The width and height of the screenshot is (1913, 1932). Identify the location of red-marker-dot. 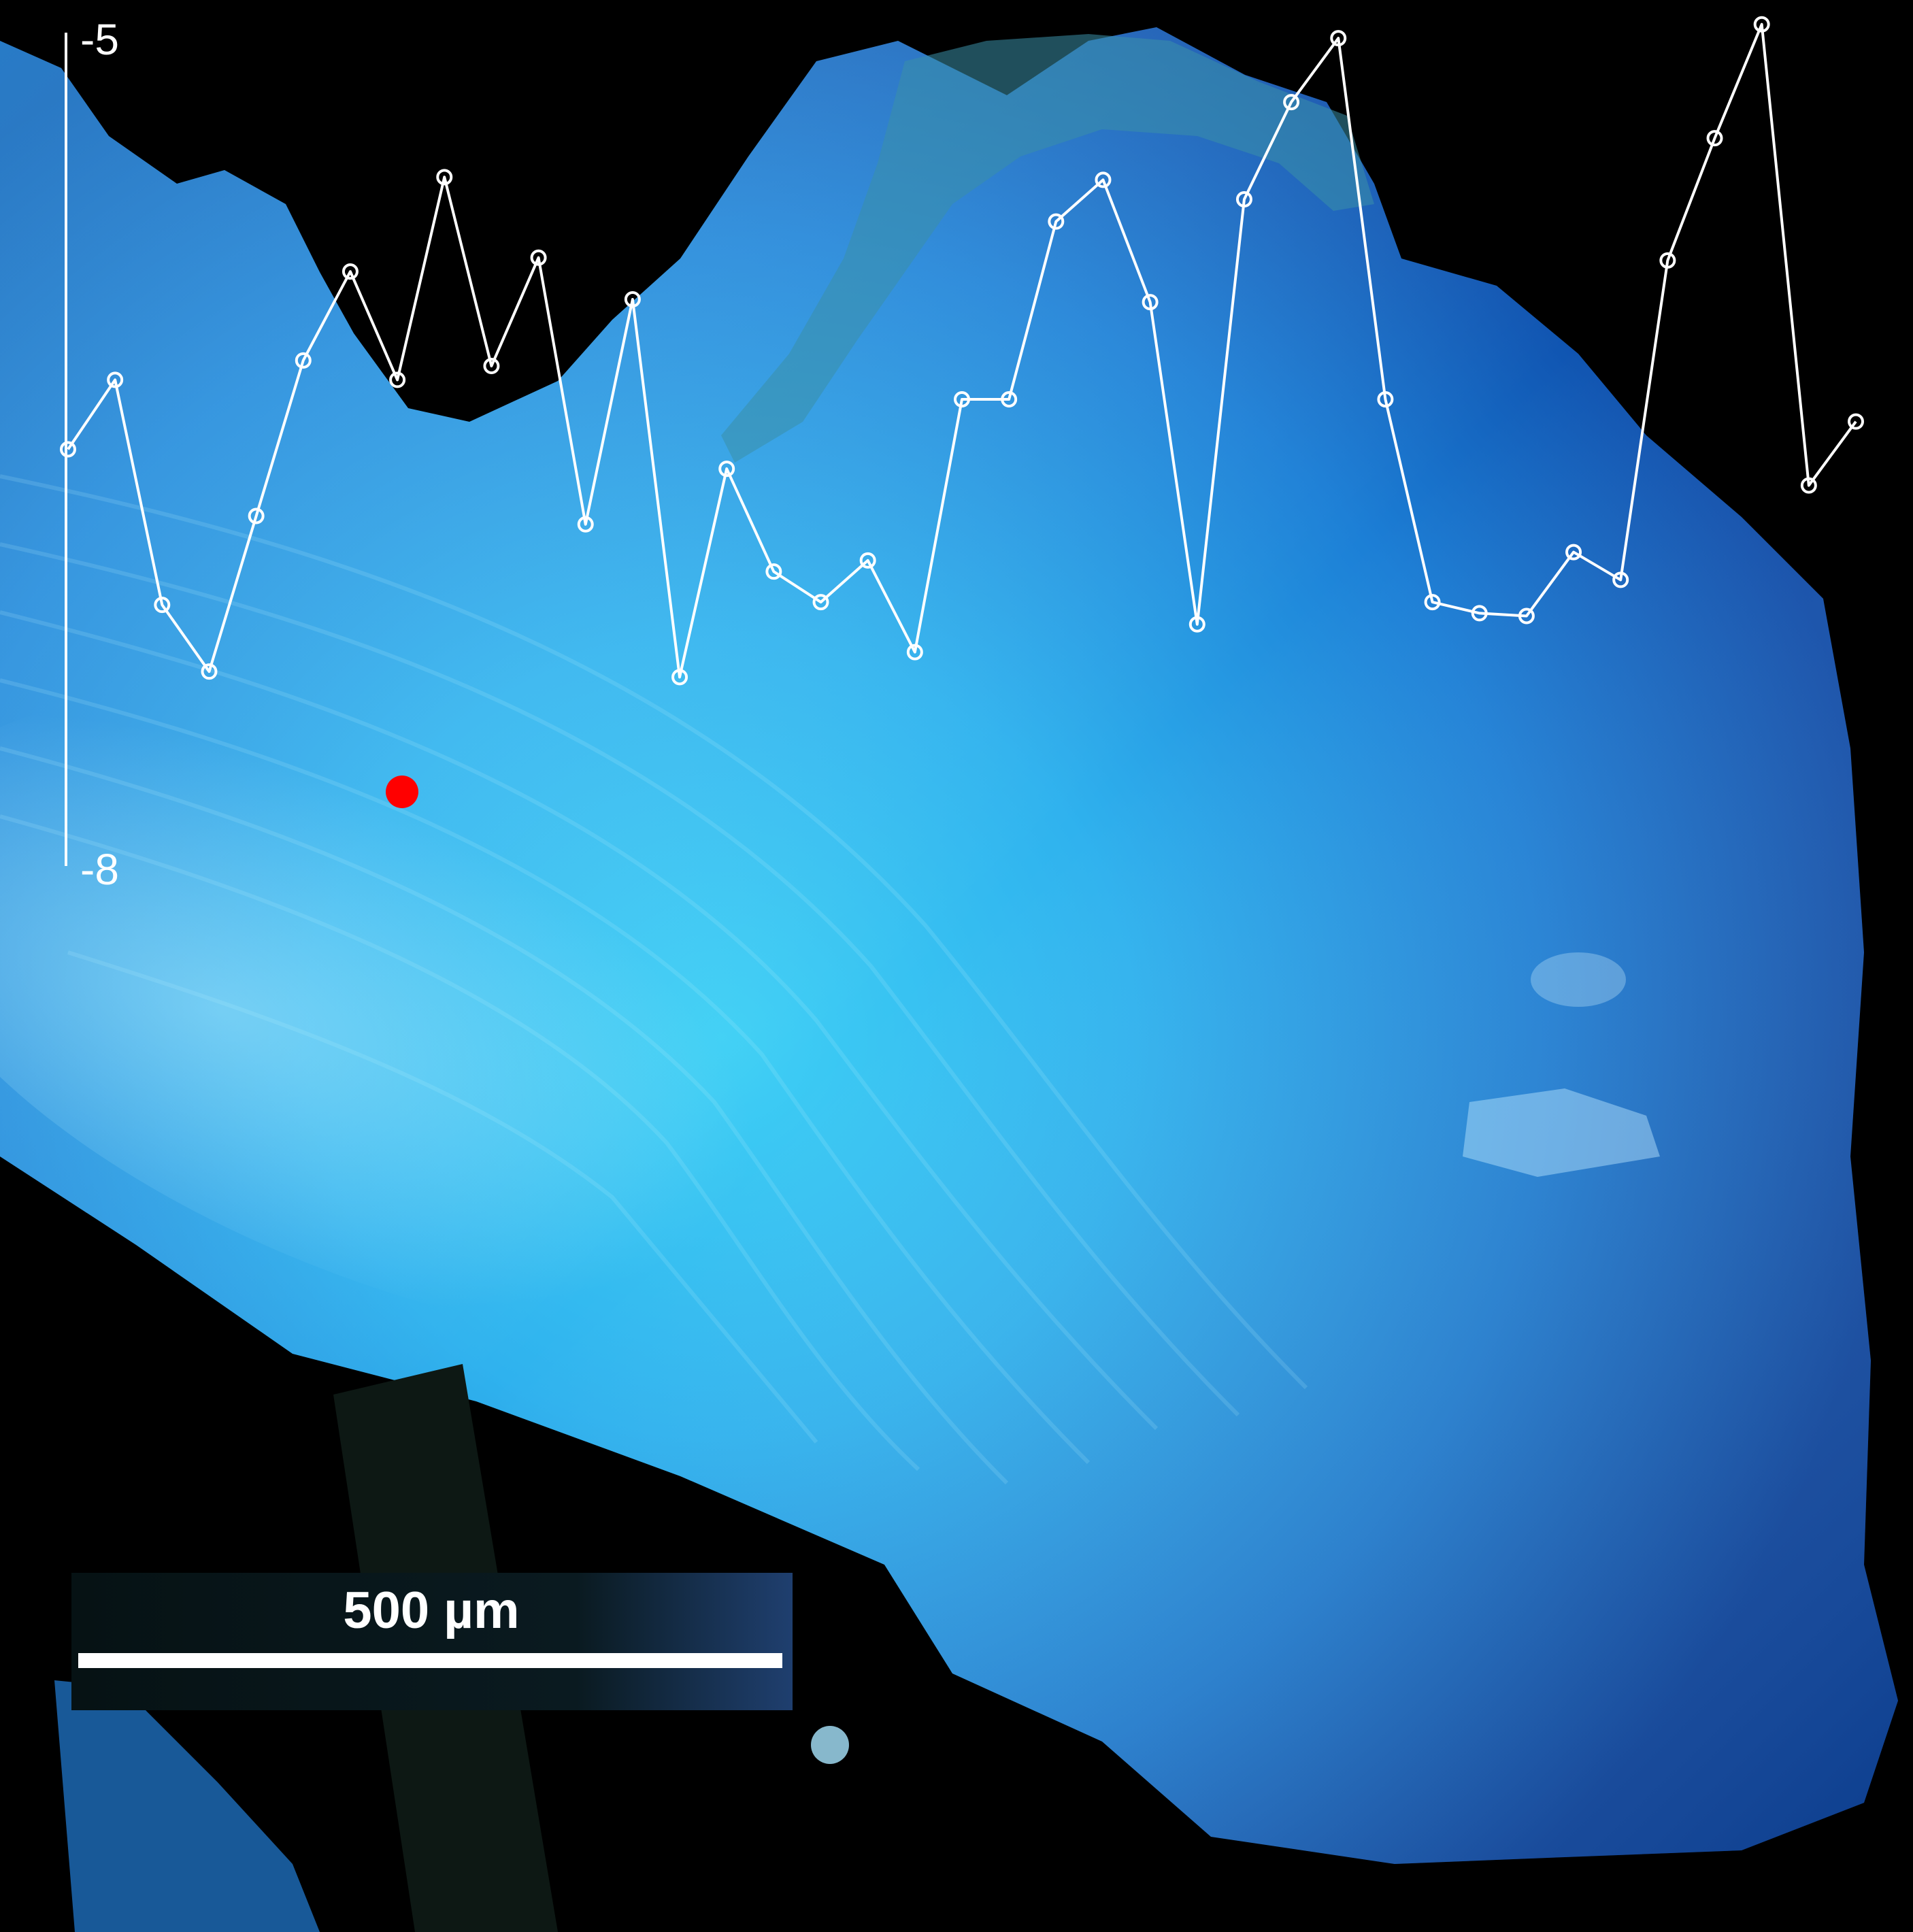
(402, 792).